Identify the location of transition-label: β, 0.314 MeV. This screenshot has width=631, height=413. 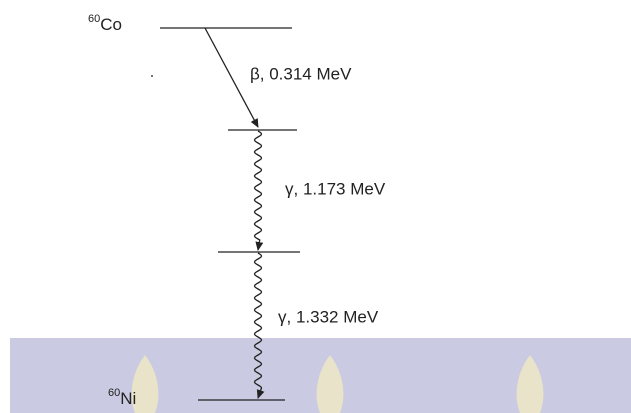
(301, 73).